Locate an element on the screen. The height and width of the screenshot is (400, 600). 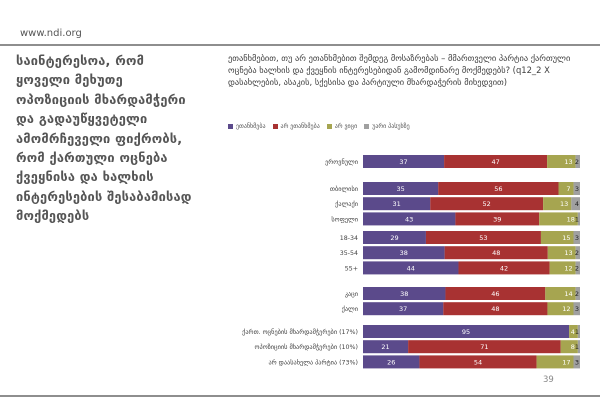
category-label: ქართ. ოცნების მხარდამჭერები (17%) is located at coordinates (300, 331).